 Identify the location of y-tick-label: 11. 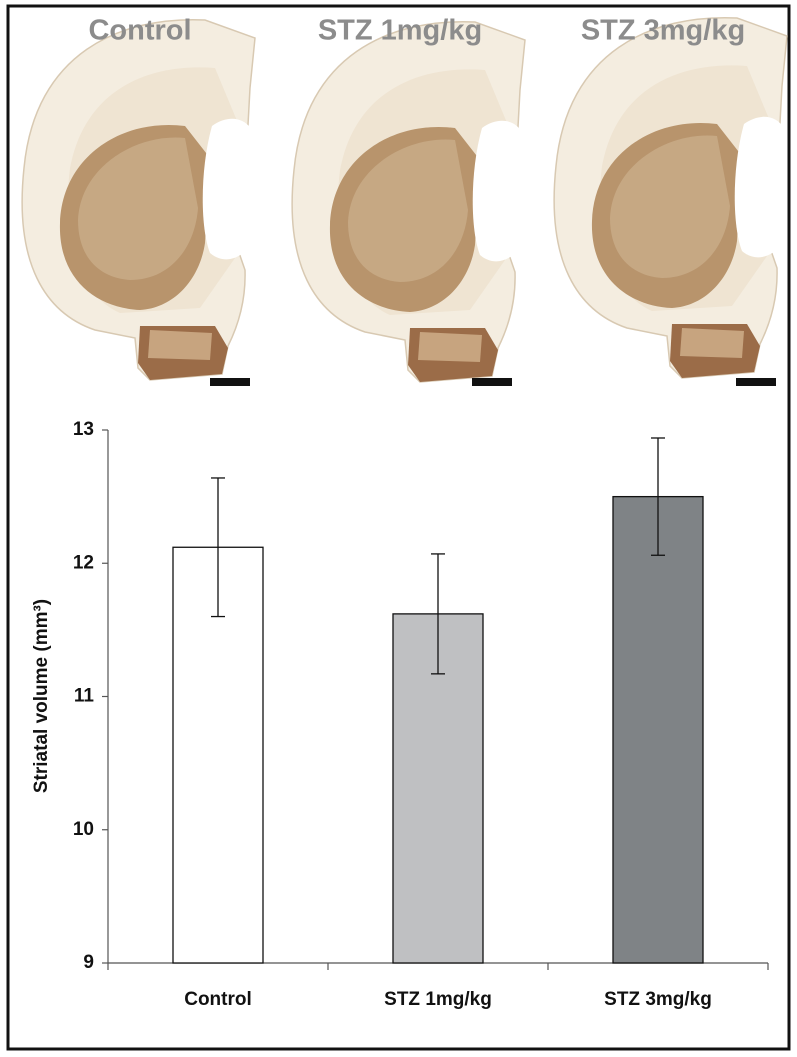
(84, 696).